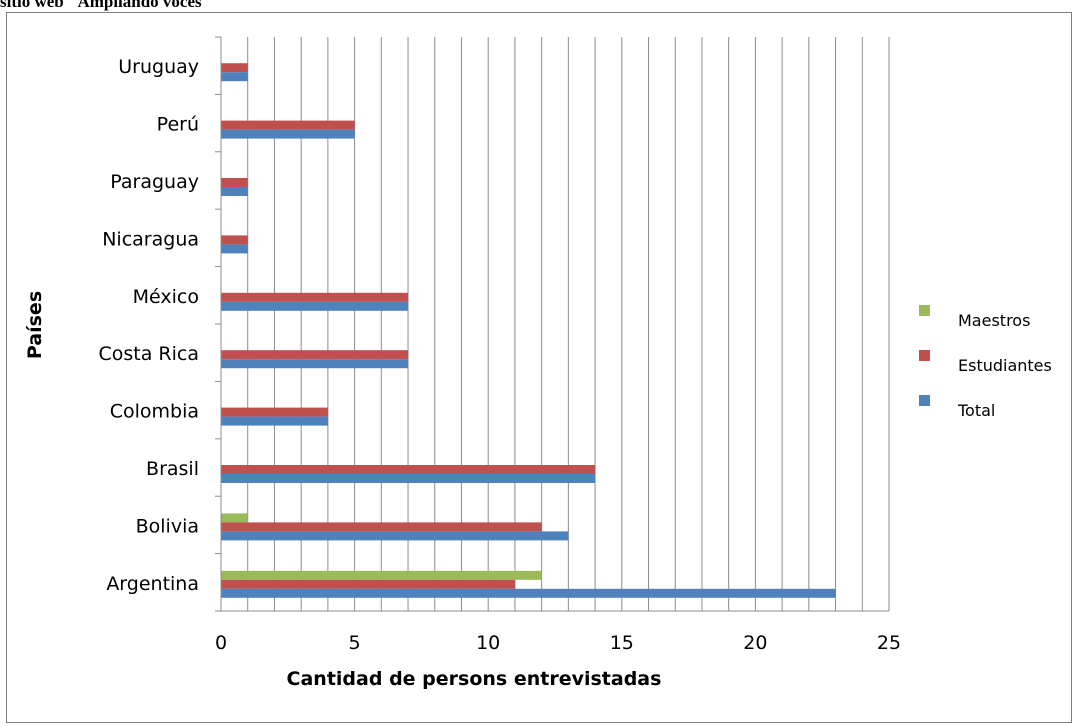 This screenshot has height=727, width=1077. What do you see at coordinates (924, 355) in the screenshot?
I see `legend-swatch-estudiantes` at bounding box center [924, 355].